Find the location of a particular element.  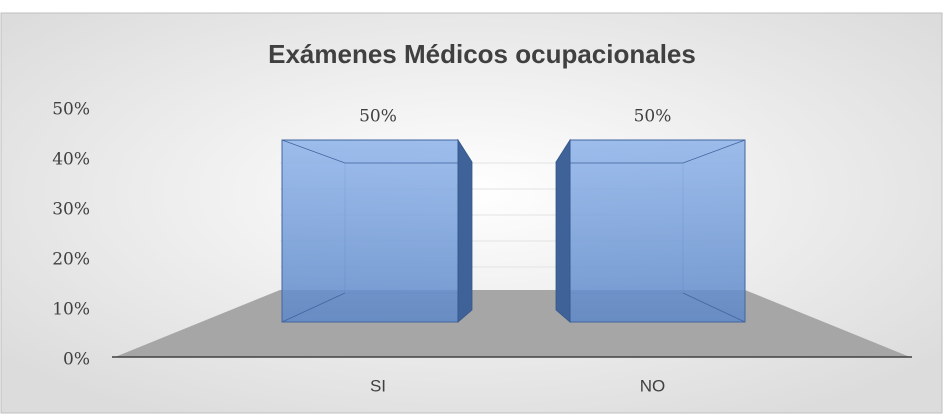

y-tick-label: 0% is located at coordinates (76, 360).